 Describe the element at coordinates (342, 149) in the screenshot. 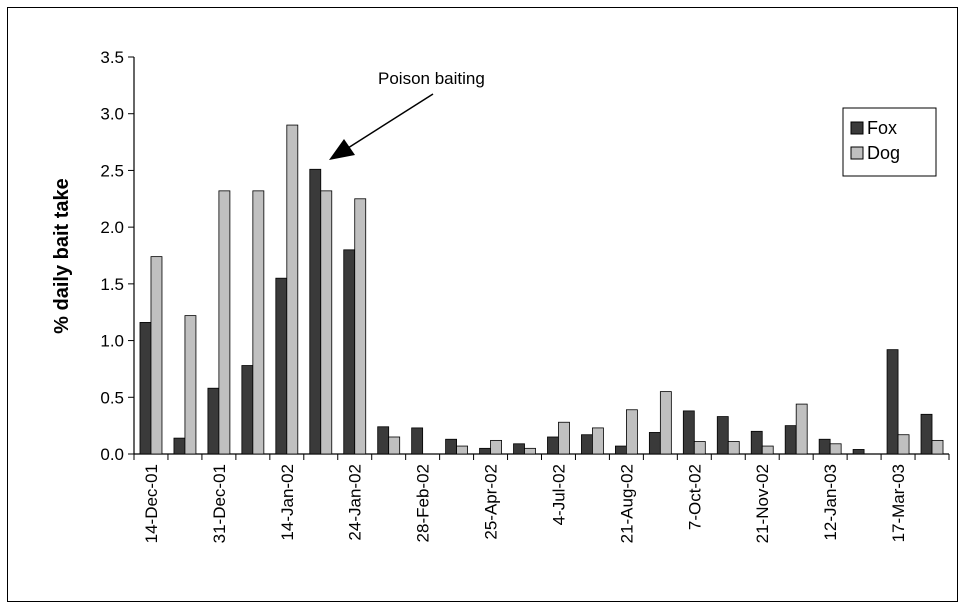

I see `annotation-arrowhead-icon` at that location.